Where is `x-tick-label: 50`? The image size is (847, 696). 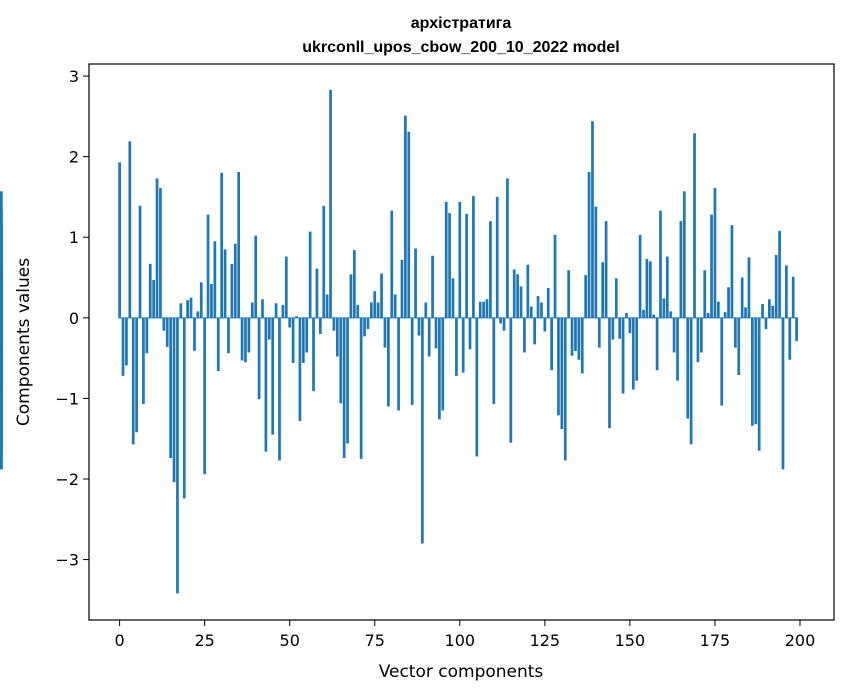
x-tick-label: 50 is located at coordinates (290, 640).